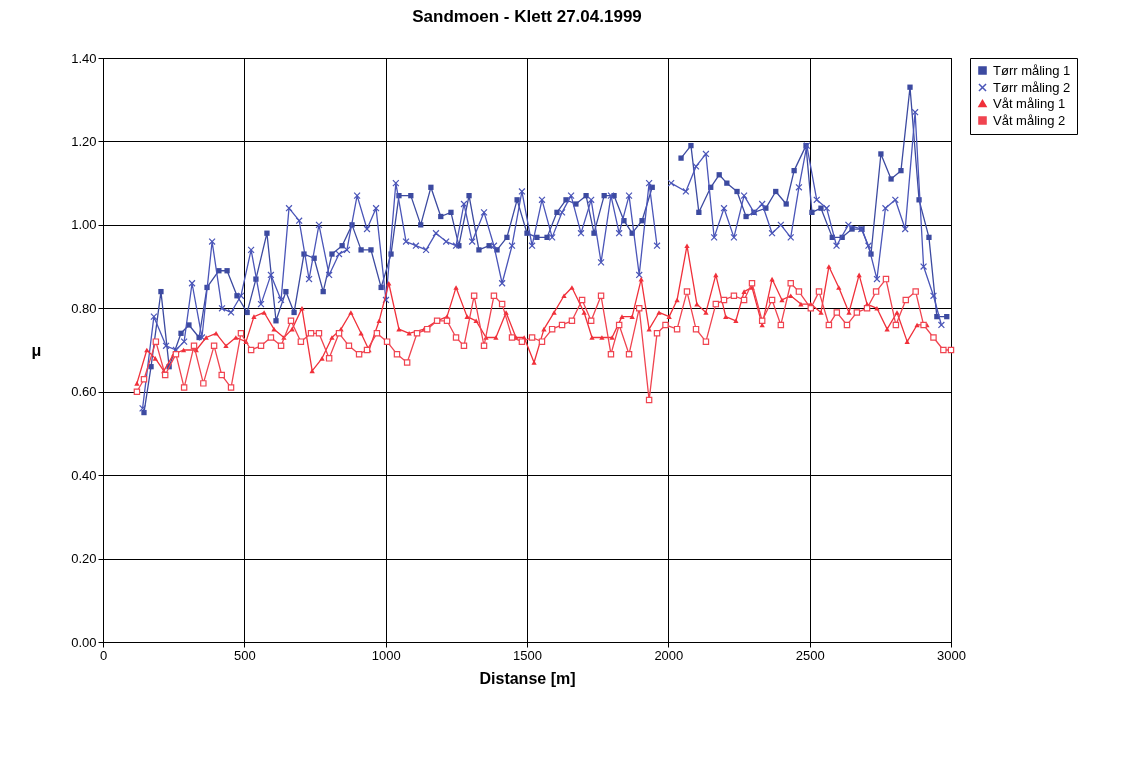 The width and height of the screenshot is (1136, 760). Describe the element at coordinates (669, 655) in the screenshot. I see `x-tick-label: 2000` at that location.